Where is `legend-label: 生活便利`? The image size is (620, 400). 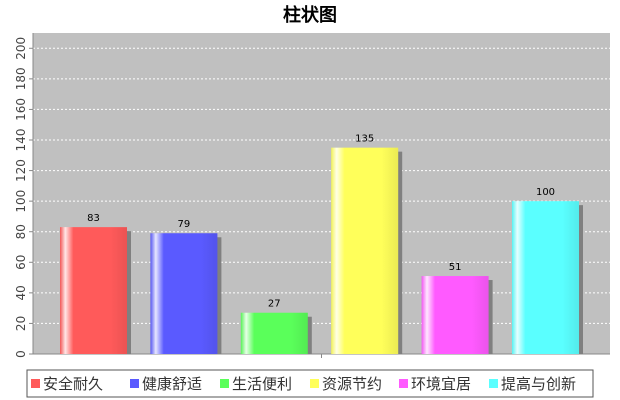
legend-label: 生活便利 is located at coordinates (262, 384).